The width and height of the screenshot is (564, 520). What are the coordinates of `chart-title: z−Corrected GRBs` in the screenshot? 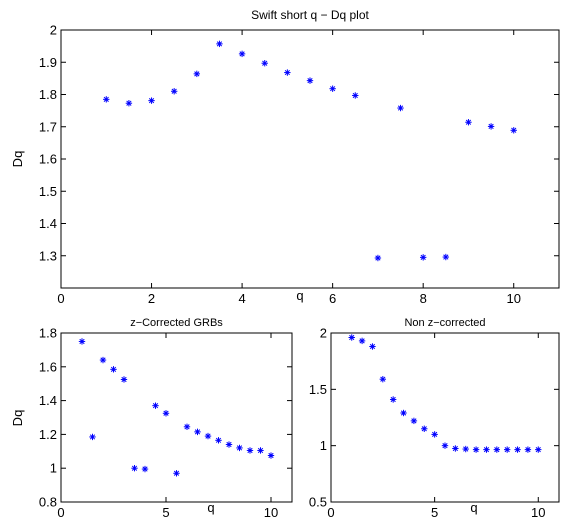 It's located at (176, 323).